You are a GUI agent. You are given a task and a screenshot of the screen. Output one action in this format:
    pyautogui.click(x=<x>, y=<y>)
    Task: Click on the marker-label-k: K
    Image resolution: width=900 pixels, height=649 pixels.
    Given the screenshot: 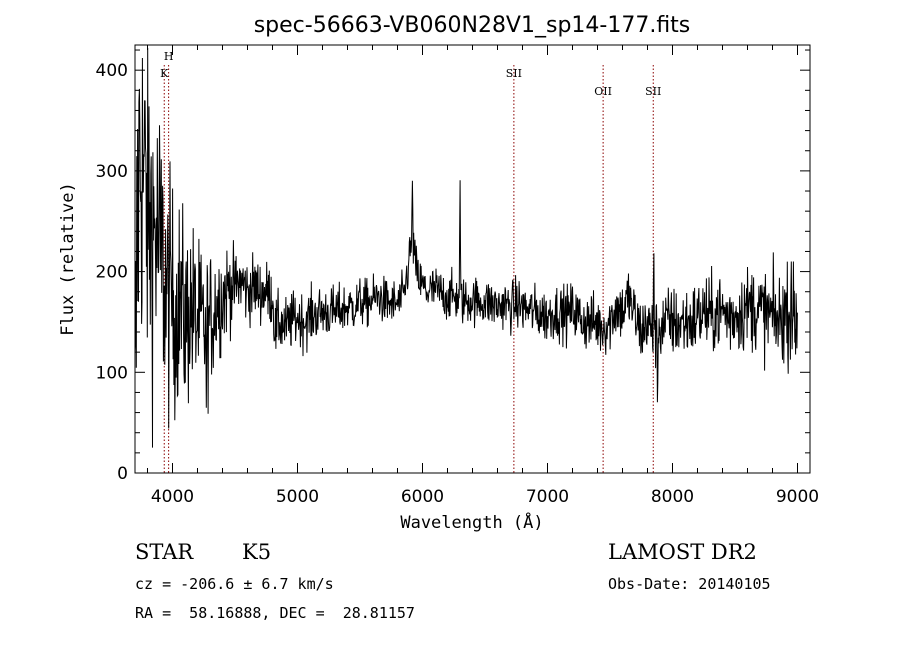 What is the action you would take?
    pyautogui.click(x=164, y=73)
    